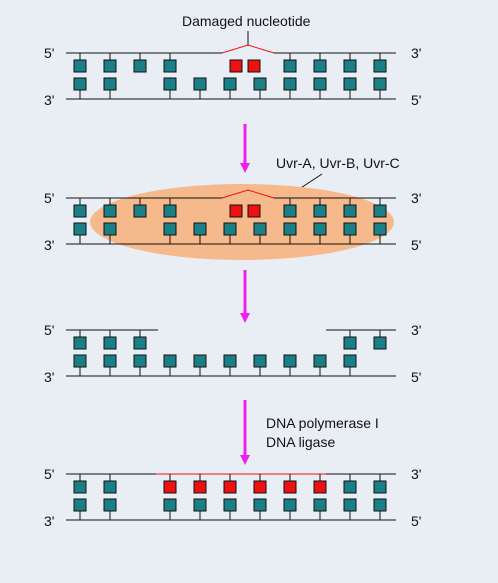 Image resolution: width=498 pixels, height=583 pixels. Describe the element at coordinates (246, 21) in the screenshot. I see `damaged-nucleotide-label: Damaged nucleotide` at that location.